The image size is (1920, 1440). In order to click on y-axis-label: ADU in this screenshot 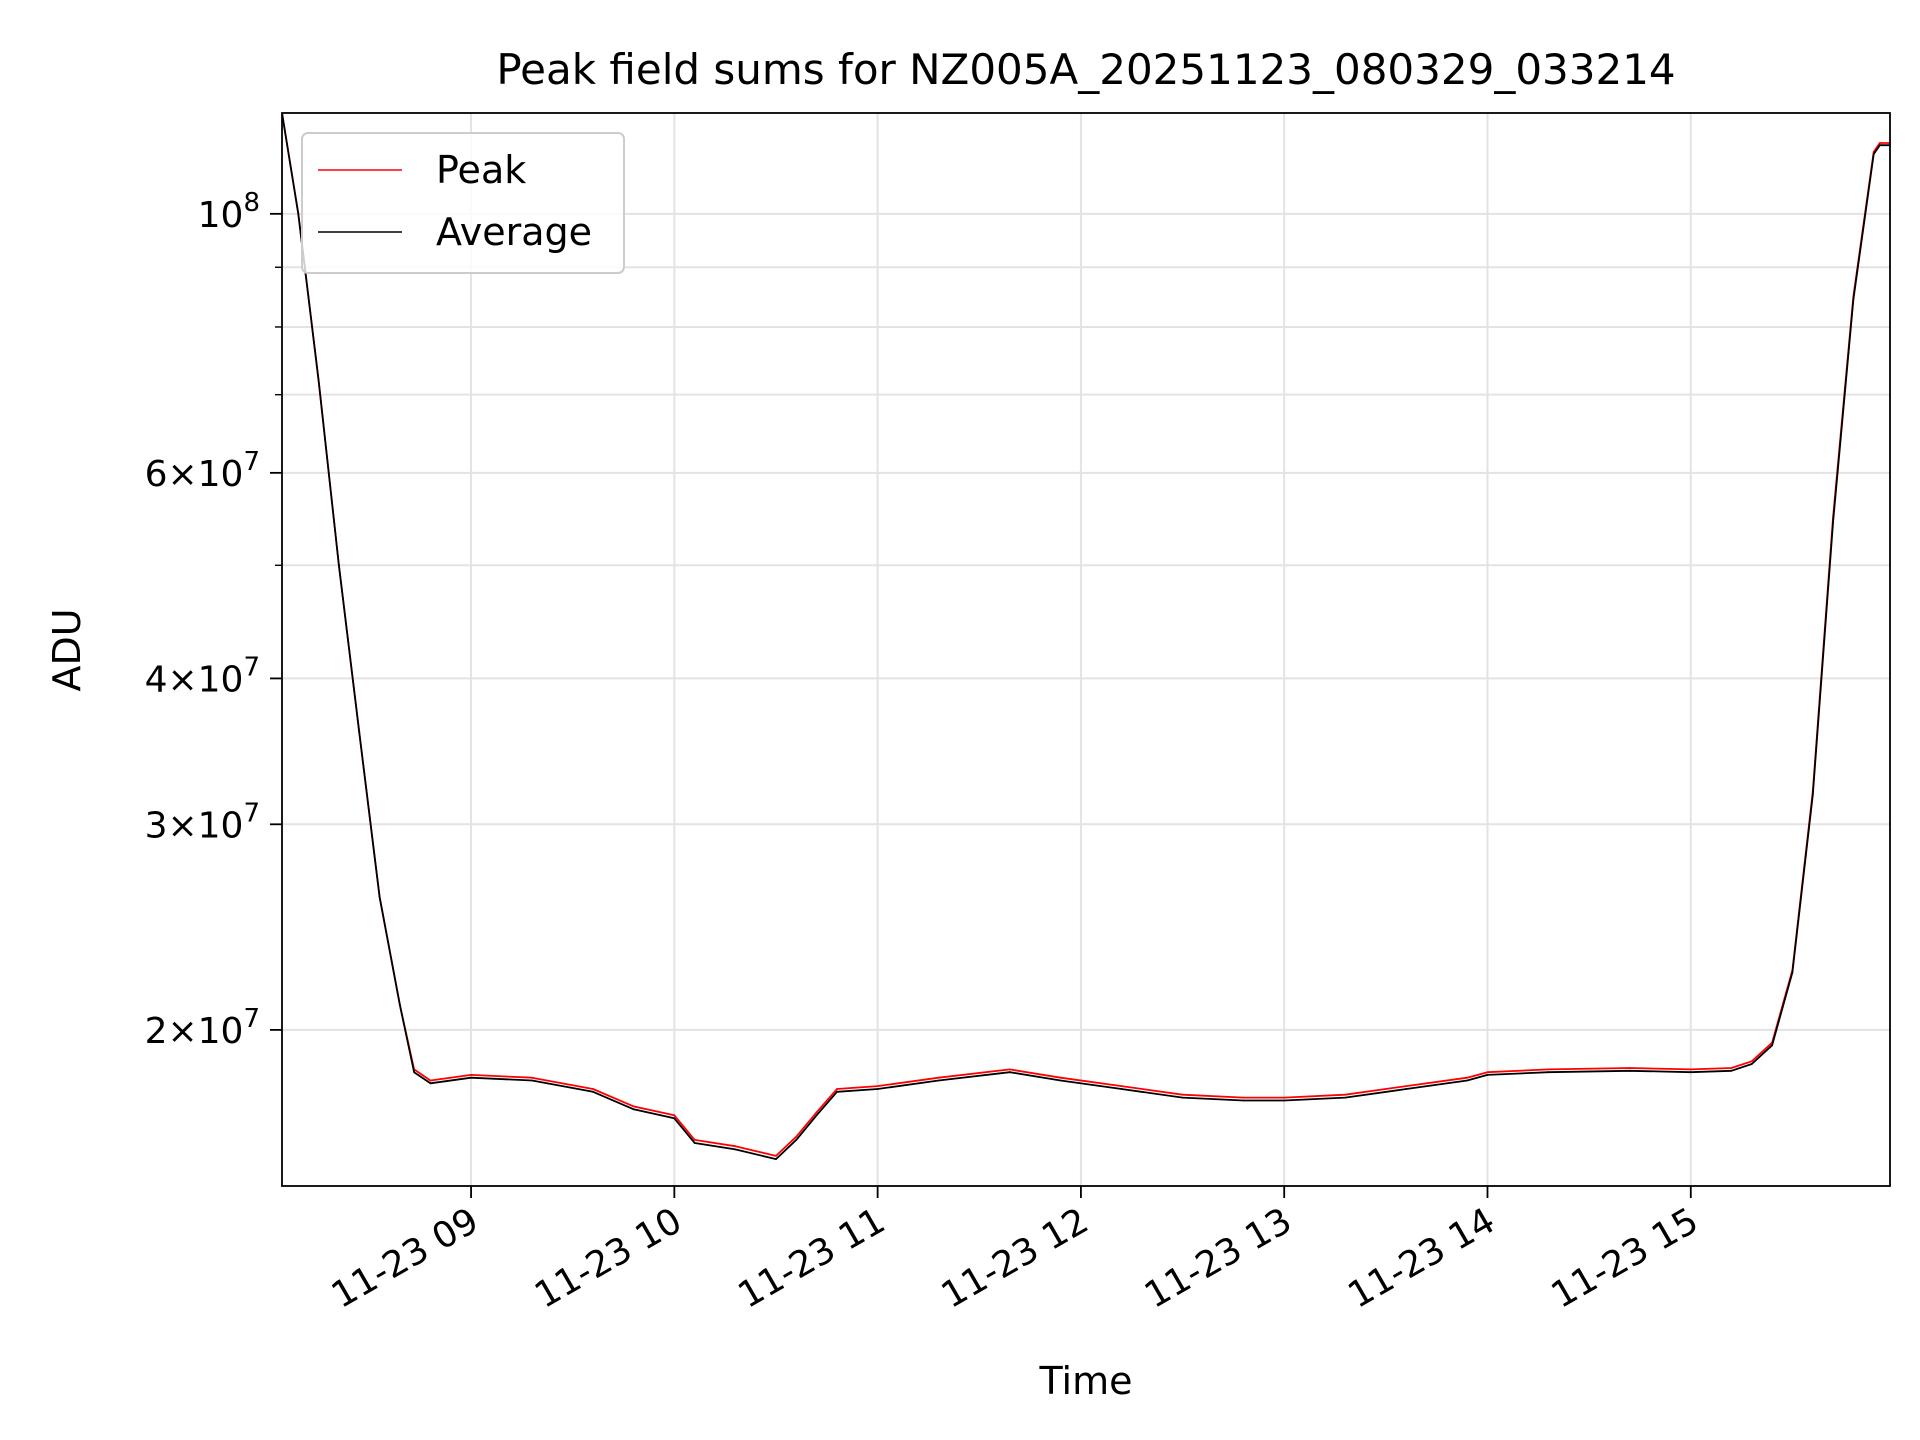, I will do `click(67, 649)`.